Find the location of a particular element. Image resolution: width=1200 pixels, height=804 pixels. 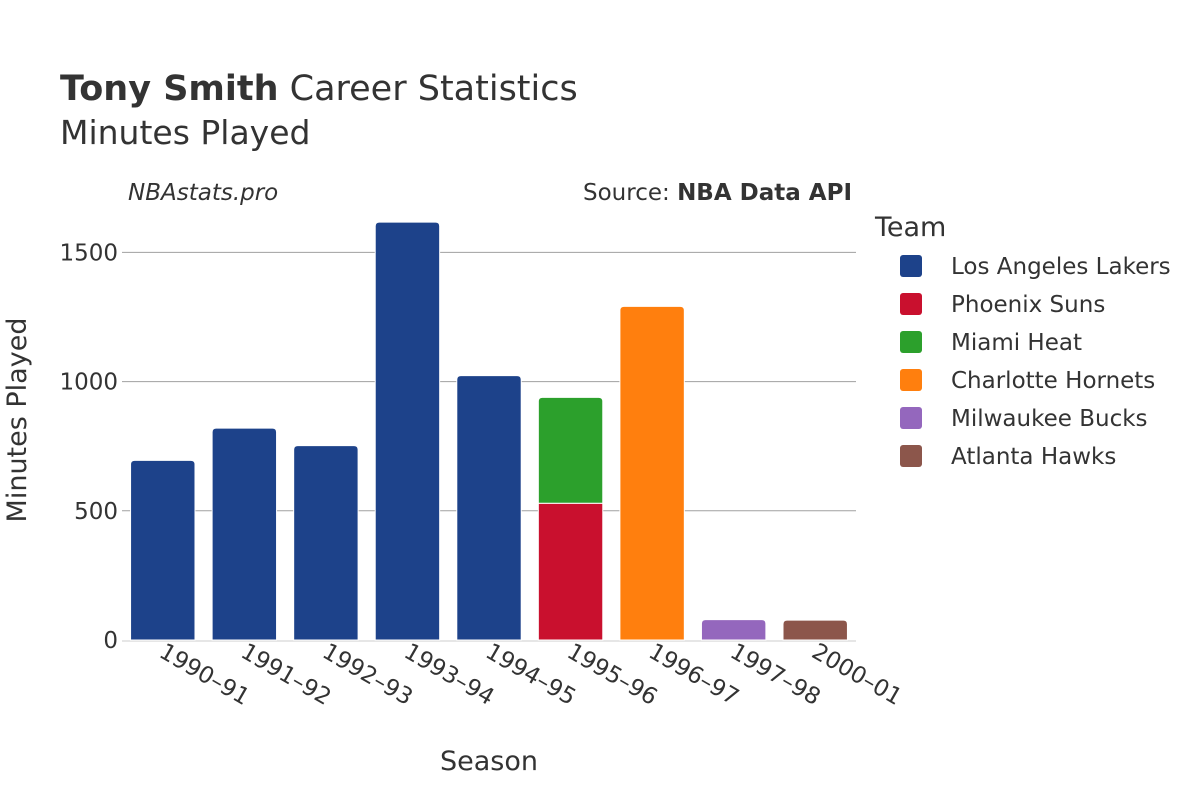

y-tick-label: 1000 is located at coordinates (88, 383).